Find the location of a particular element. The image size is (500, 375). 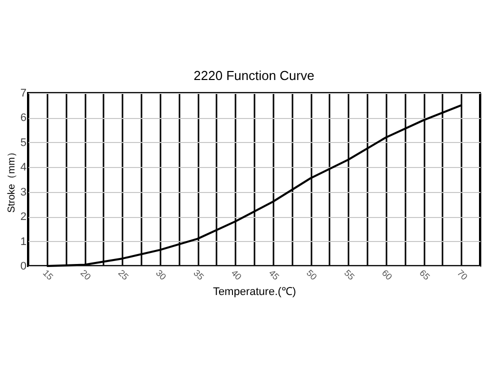

x-tick-label: 25 is located at coordinates (123, 275).